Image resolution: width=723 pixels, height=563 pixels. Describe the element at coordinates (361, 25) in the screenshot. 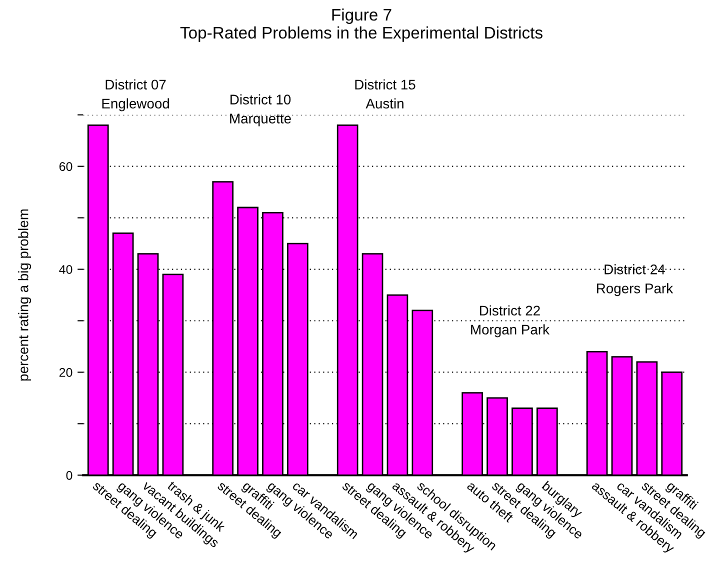

I see `chart-title: Figure 7 Top-Rated Problems in the Experimental Districts` at that location.